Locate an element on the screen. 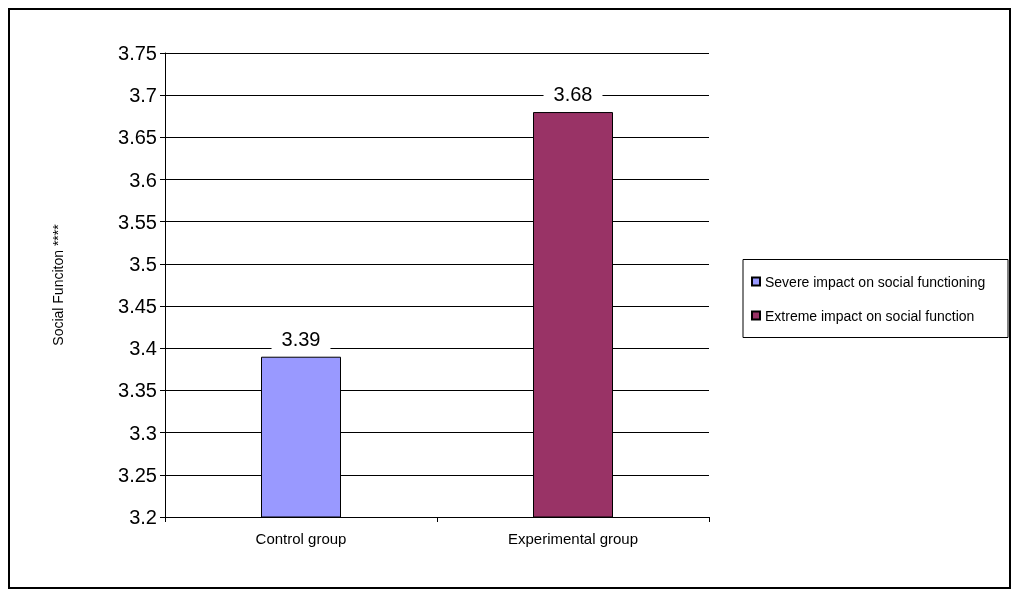  data-label: 3.39 is located at coordinates (301, 338).